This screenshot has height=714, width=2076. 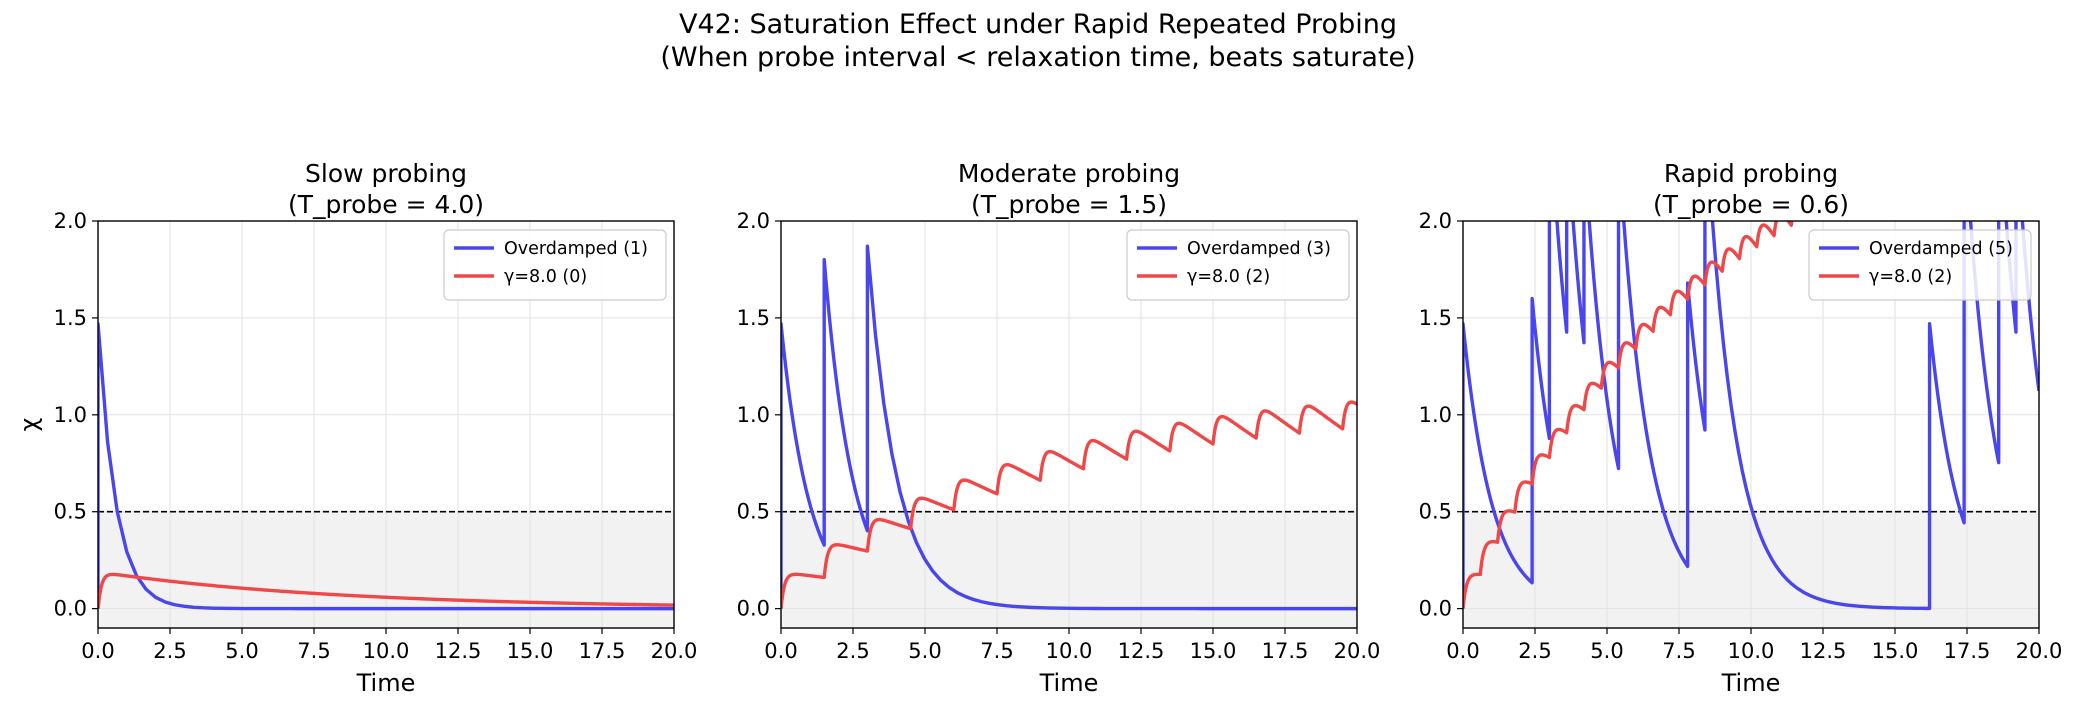 What do you see at coordinates (1751, 204) in the screenshot?
I see `panel-title-line-2: (T_probe = 0.6)` at bounding box center [1751, 204].